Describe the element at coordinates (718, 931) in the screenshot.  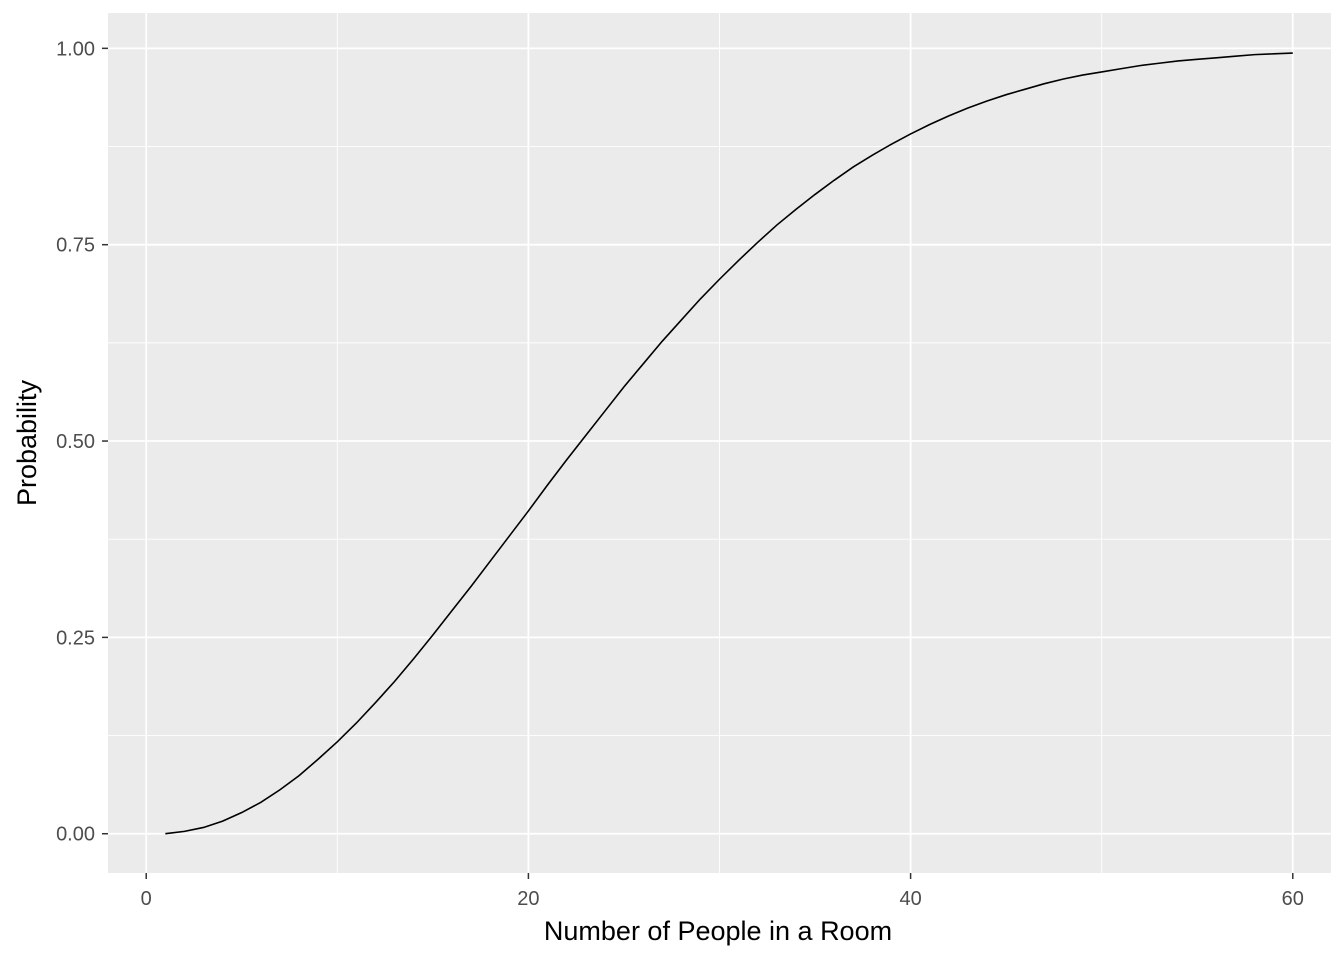
I see `x-axis-title: Number of People in a Room` at that location.